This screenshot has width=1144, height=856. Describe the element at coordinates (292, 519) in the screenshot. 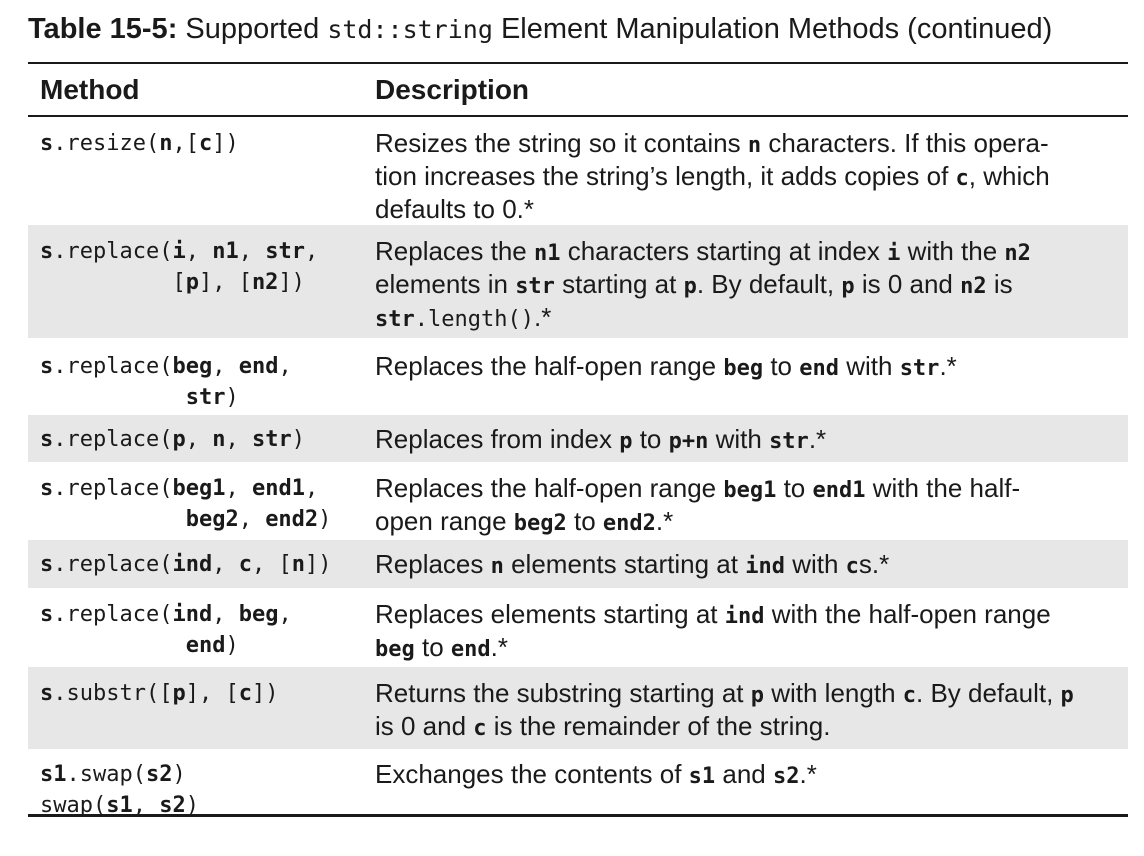

I see `code-token: end2` at that location.